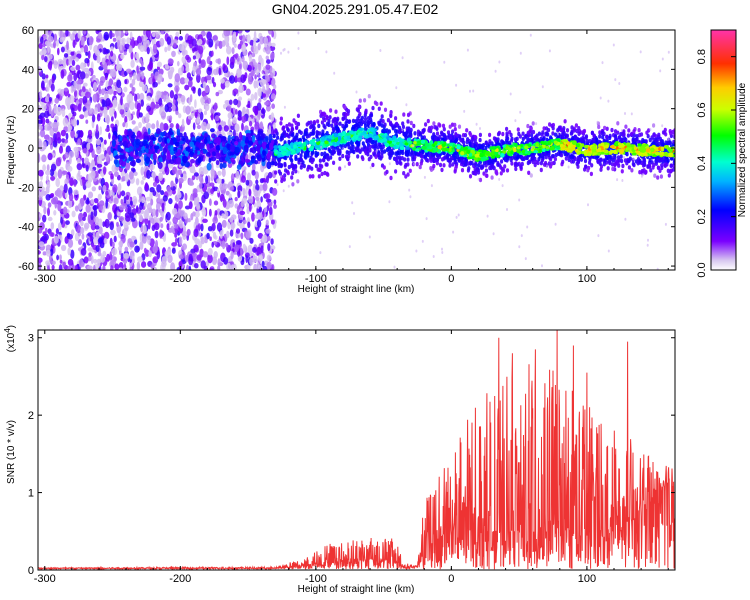  I want to click on figure-title: GN04.2025.291.05.47.E02, so click(355, 9).